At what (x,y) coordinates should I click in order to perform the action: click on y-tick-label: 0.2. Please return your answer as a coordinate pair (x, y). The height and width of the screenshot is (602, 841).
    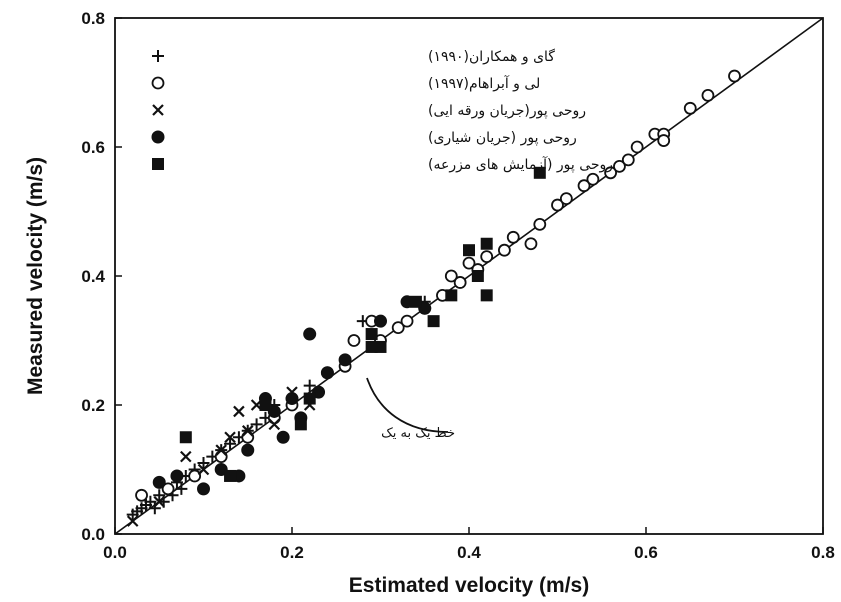
    Looking at the image, I should click on (93, 405).